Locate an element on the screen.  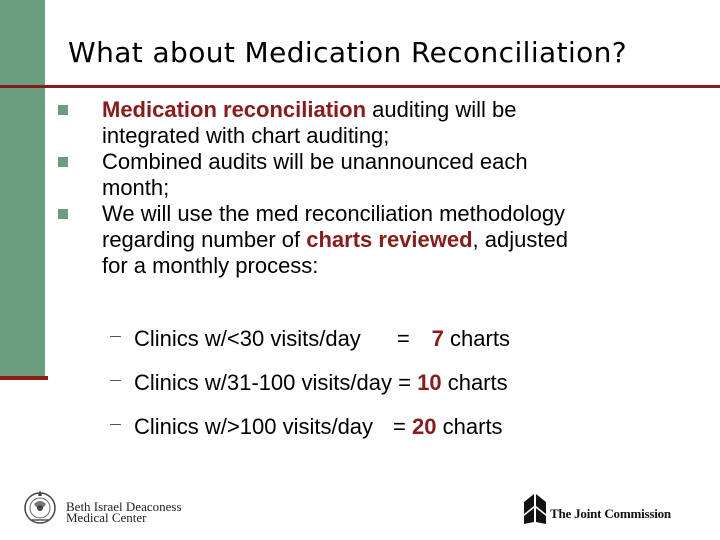
bullet-text: Combined audits will be unannounced each is located at coordinates (315, 161).